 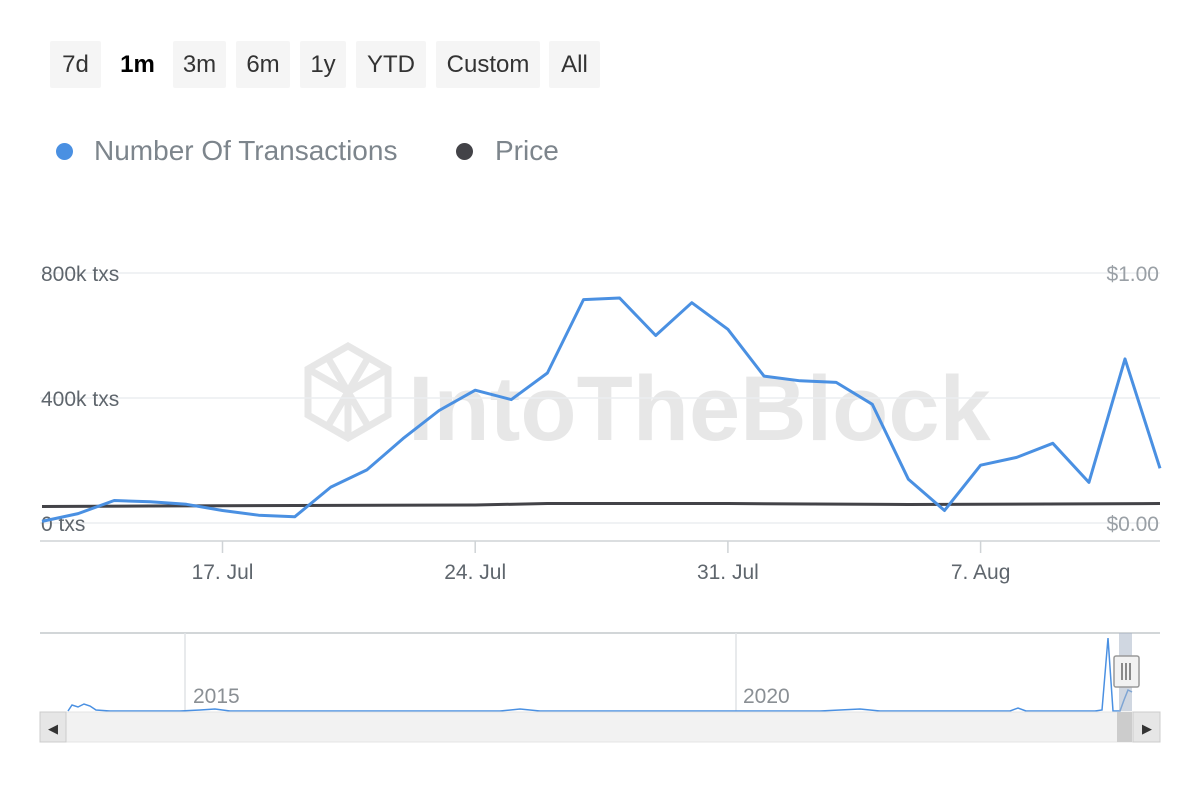 What do you see at coordinates (199, 64) in the screenshot?
I see `range-3m-button: 3m` at bounding box center [199, 64].